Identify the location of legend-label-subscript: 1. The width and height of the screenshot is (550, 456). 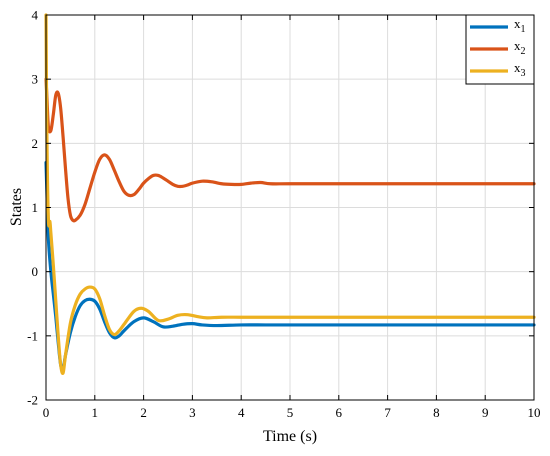
(523, 29).